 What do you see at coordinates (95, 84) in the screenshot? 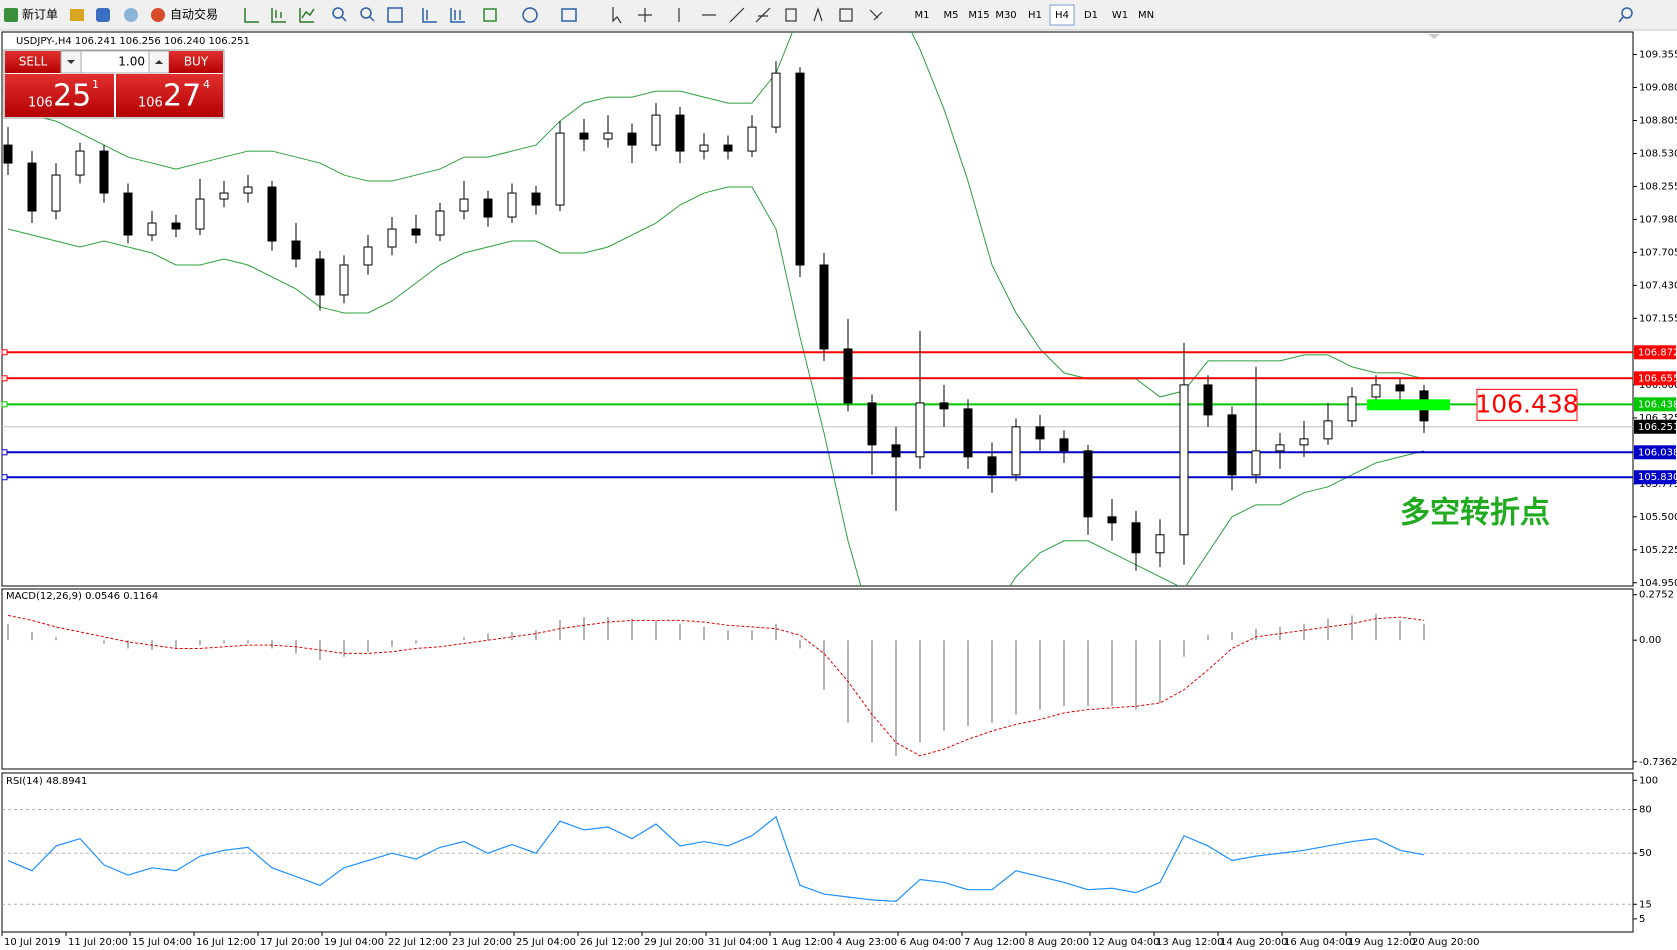
I see `sell-price-small: 1` at bounding box center [95, 84].